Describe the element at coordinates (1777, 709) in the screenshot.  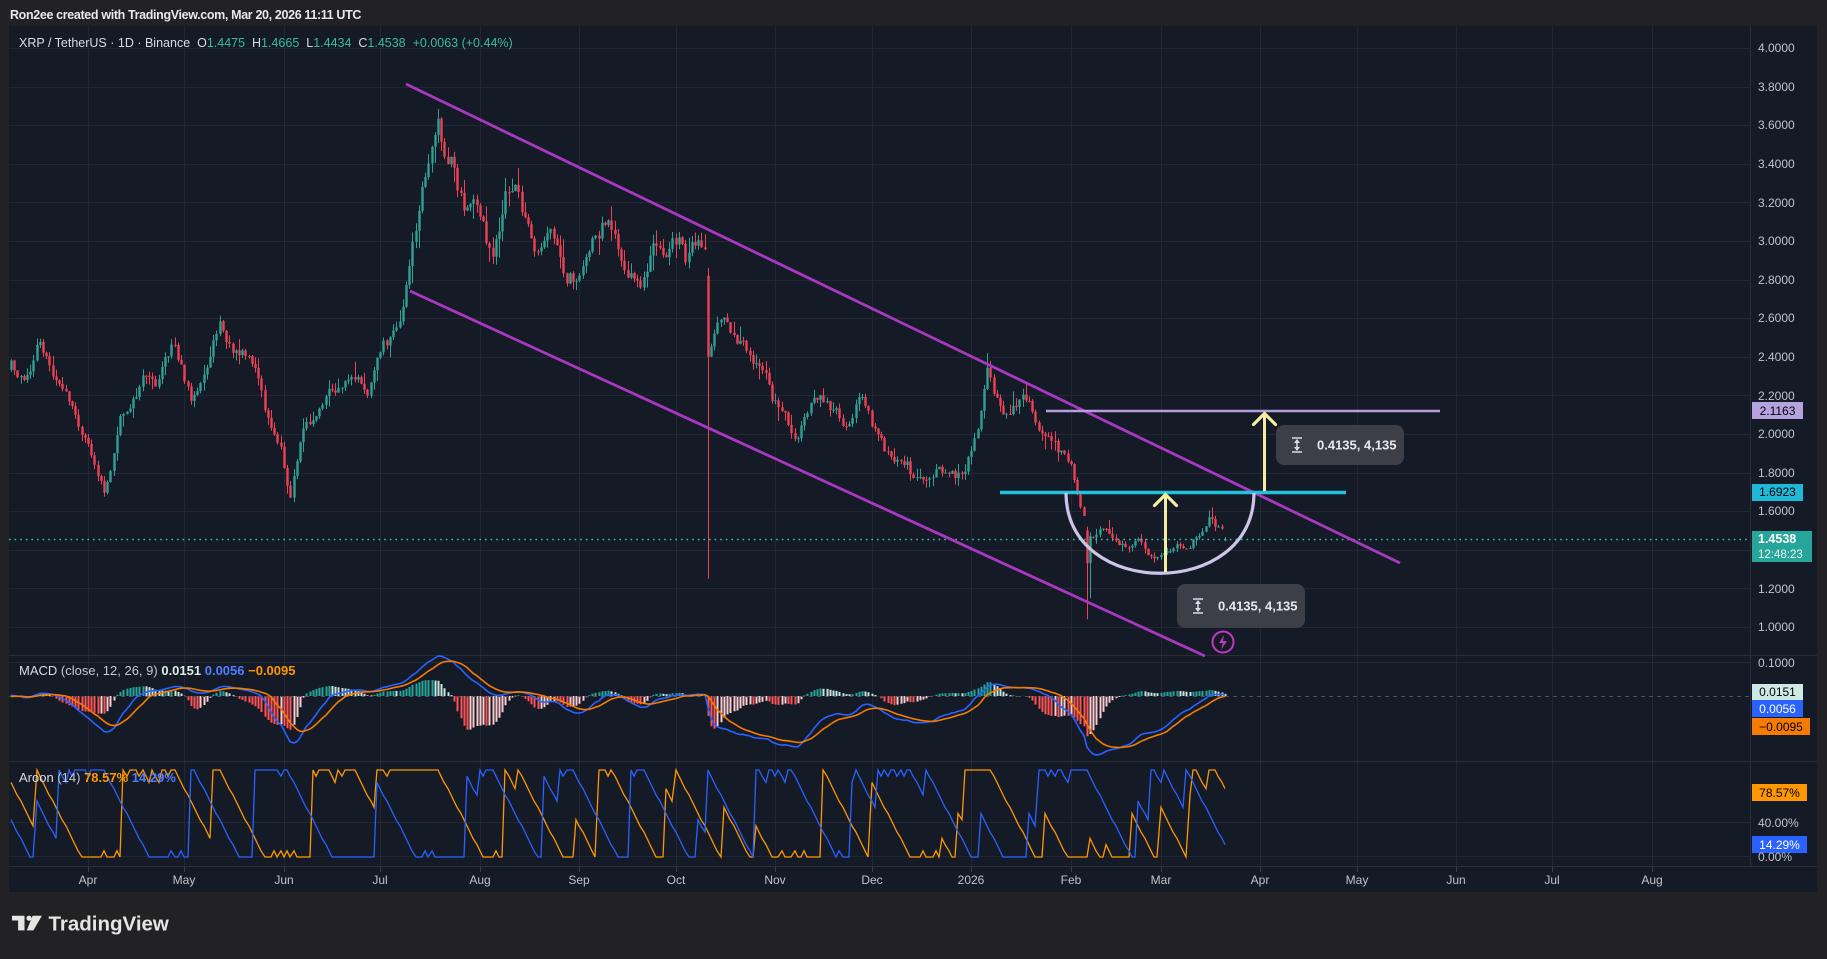
I see `svg-text: 0.0056` at that location.